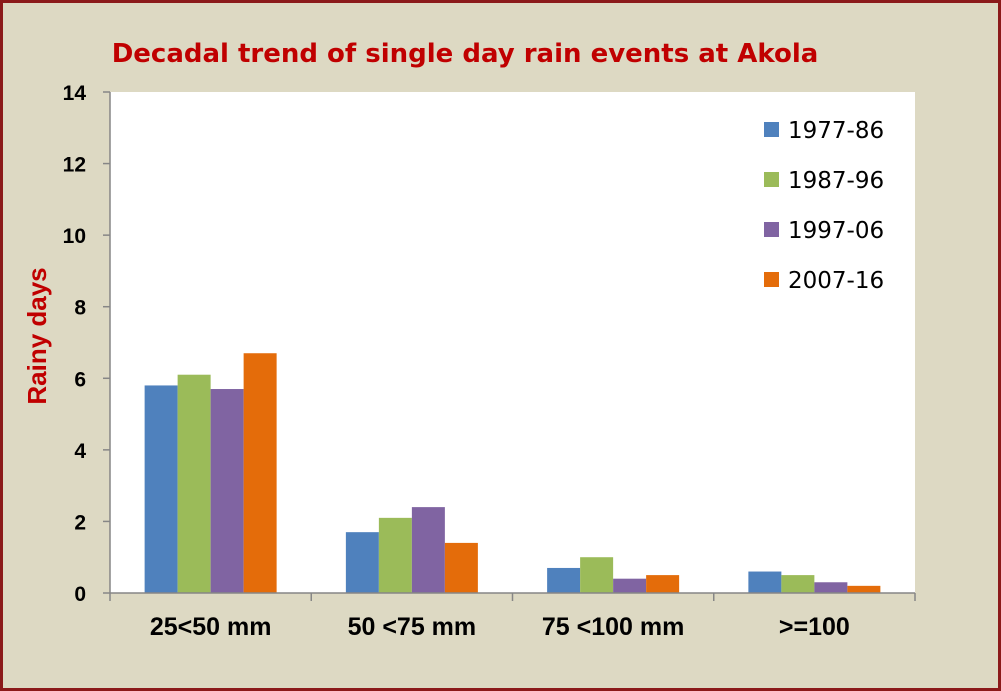 The width and height of the screenshot is (1001, 691). What do you see at coordinates (836, 231) in the screenshot?
I see `legend-label: 1997-06` at bounding box center [836, 231].